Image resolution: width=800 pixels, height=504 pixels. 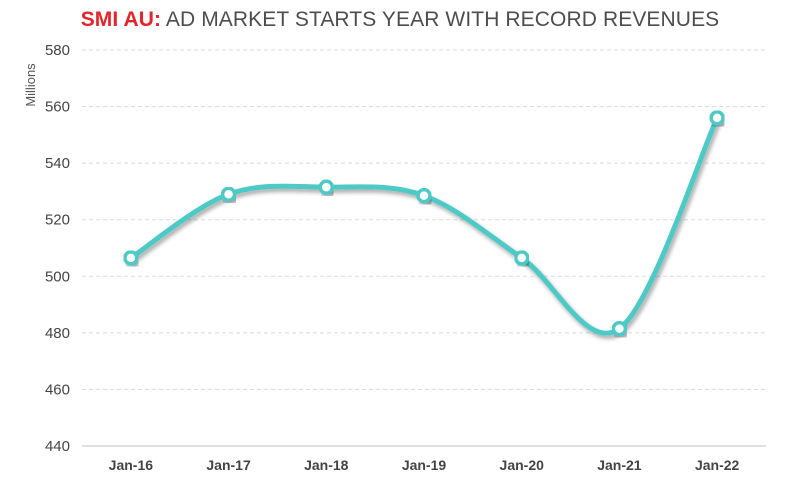 What do you see at coordinates (30, 85) in the screenshot?
I see `y-axis-label: Millions` at bounding box center [30, 85].